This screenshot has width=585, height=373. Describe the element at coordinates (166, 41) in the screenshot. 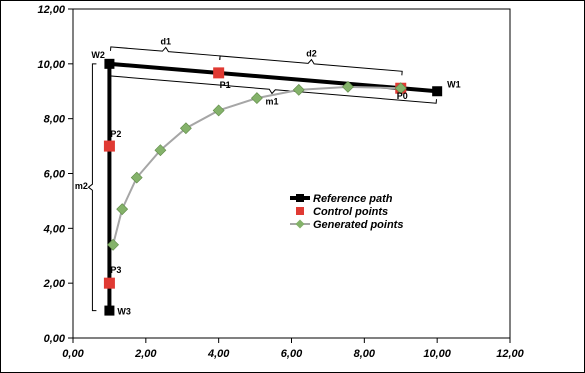

I see `distance-label-d1: d1` at that location.